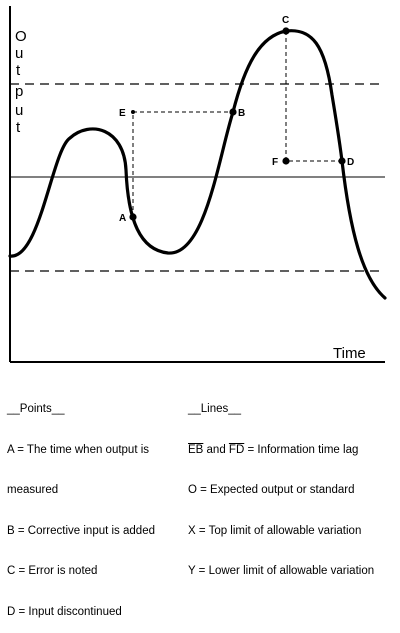  Describe the element at coordinates (133, 217) in the screenshot. I see `point-a-marker` at that location.